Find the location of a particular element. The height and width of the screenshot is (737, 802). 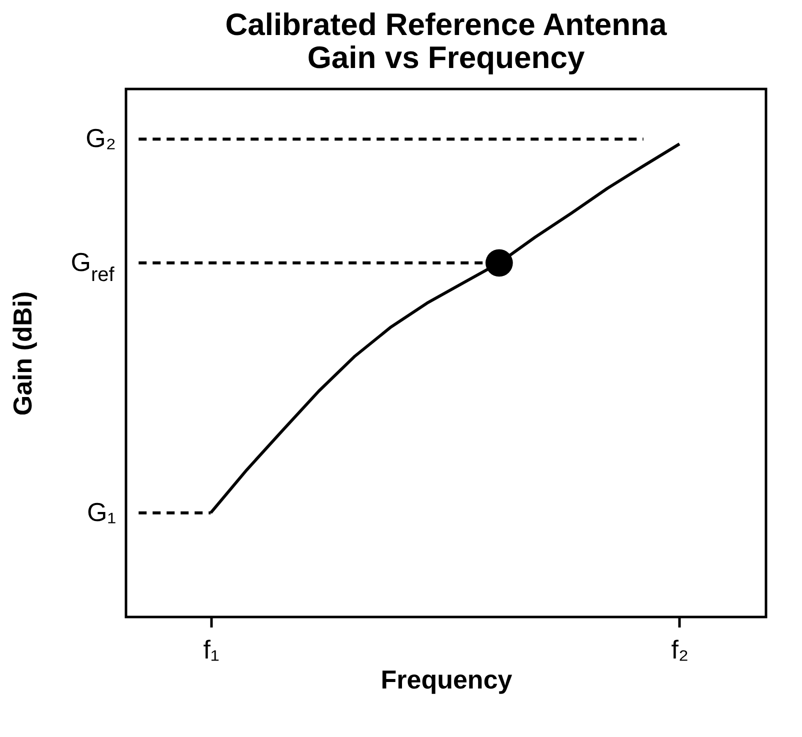

x-axis-title: Frequency is located at coordinates (446, 679).